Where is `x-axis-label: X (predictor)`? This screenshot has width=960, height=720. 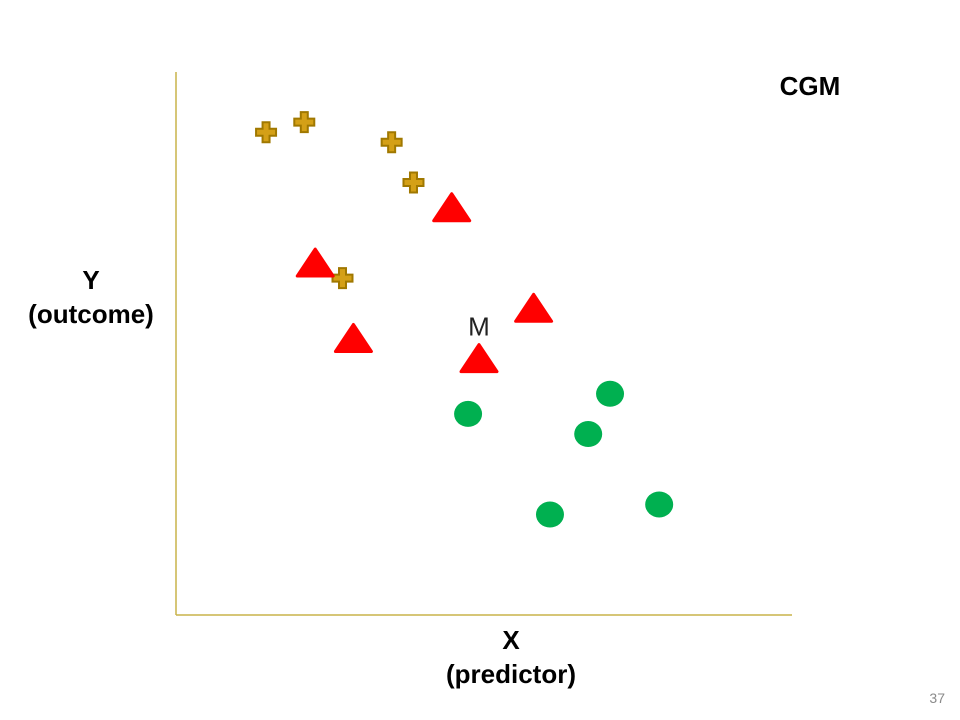
x-axis-label: X (predictor) is located at coordinates (511, 658).